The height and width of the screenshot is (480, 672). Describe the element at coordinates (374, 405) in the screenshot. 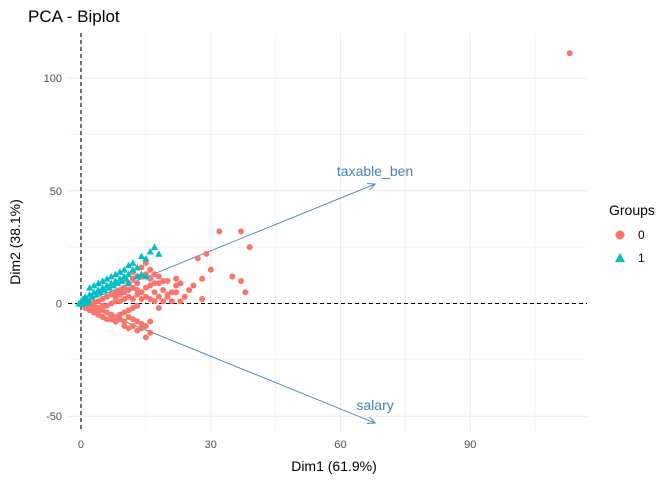

I see `arrow-label-salary: salary` at that location.